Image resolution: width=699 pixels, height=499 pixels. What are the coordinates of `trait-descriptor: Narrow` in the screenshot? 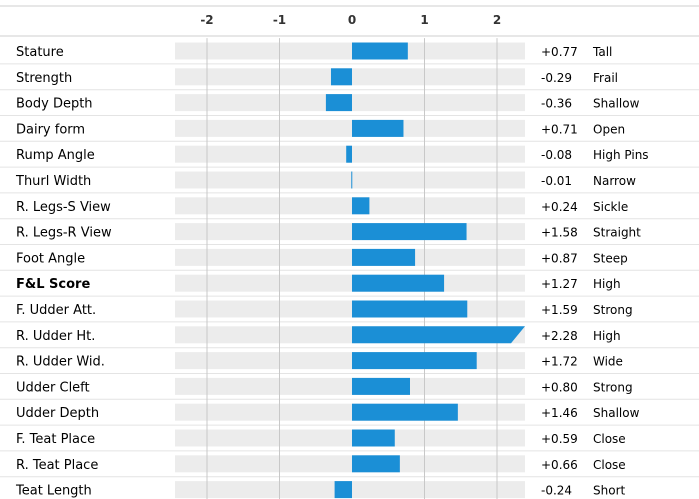 It's located at (614, 181).